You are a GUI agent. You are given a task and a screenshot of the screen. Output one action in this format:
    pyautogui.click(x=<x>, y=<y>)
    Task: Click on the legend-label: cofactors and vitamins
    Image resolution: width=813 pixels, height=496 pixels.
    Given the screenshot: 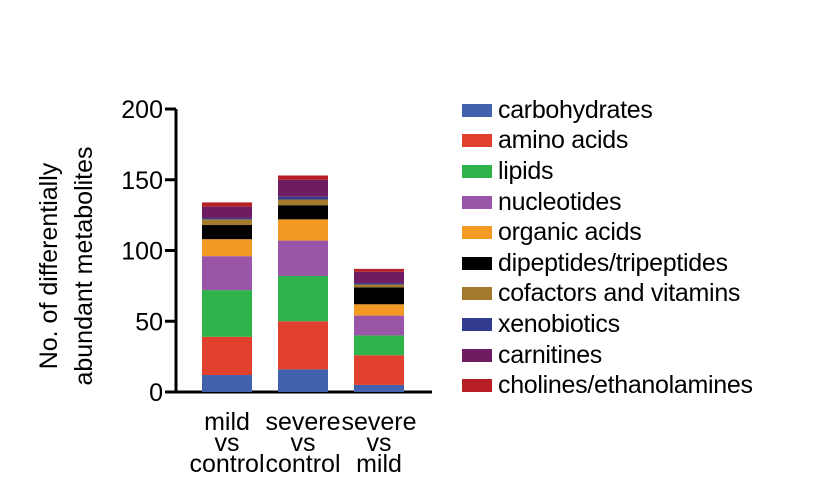 What is the action you would take?
    pyautogui.click(x=619, y=293)
    